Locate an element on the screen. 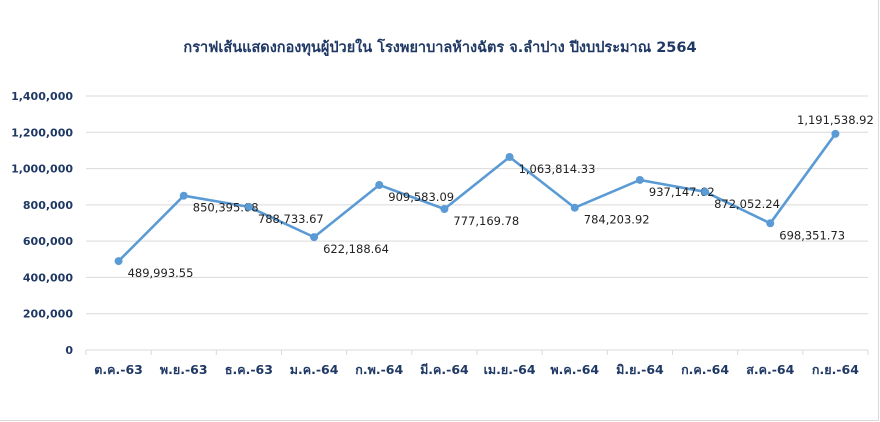 This screenshot has height=422, width=880. x-tick-label: ก.ค.-64 is located at coordinates (705, 369).